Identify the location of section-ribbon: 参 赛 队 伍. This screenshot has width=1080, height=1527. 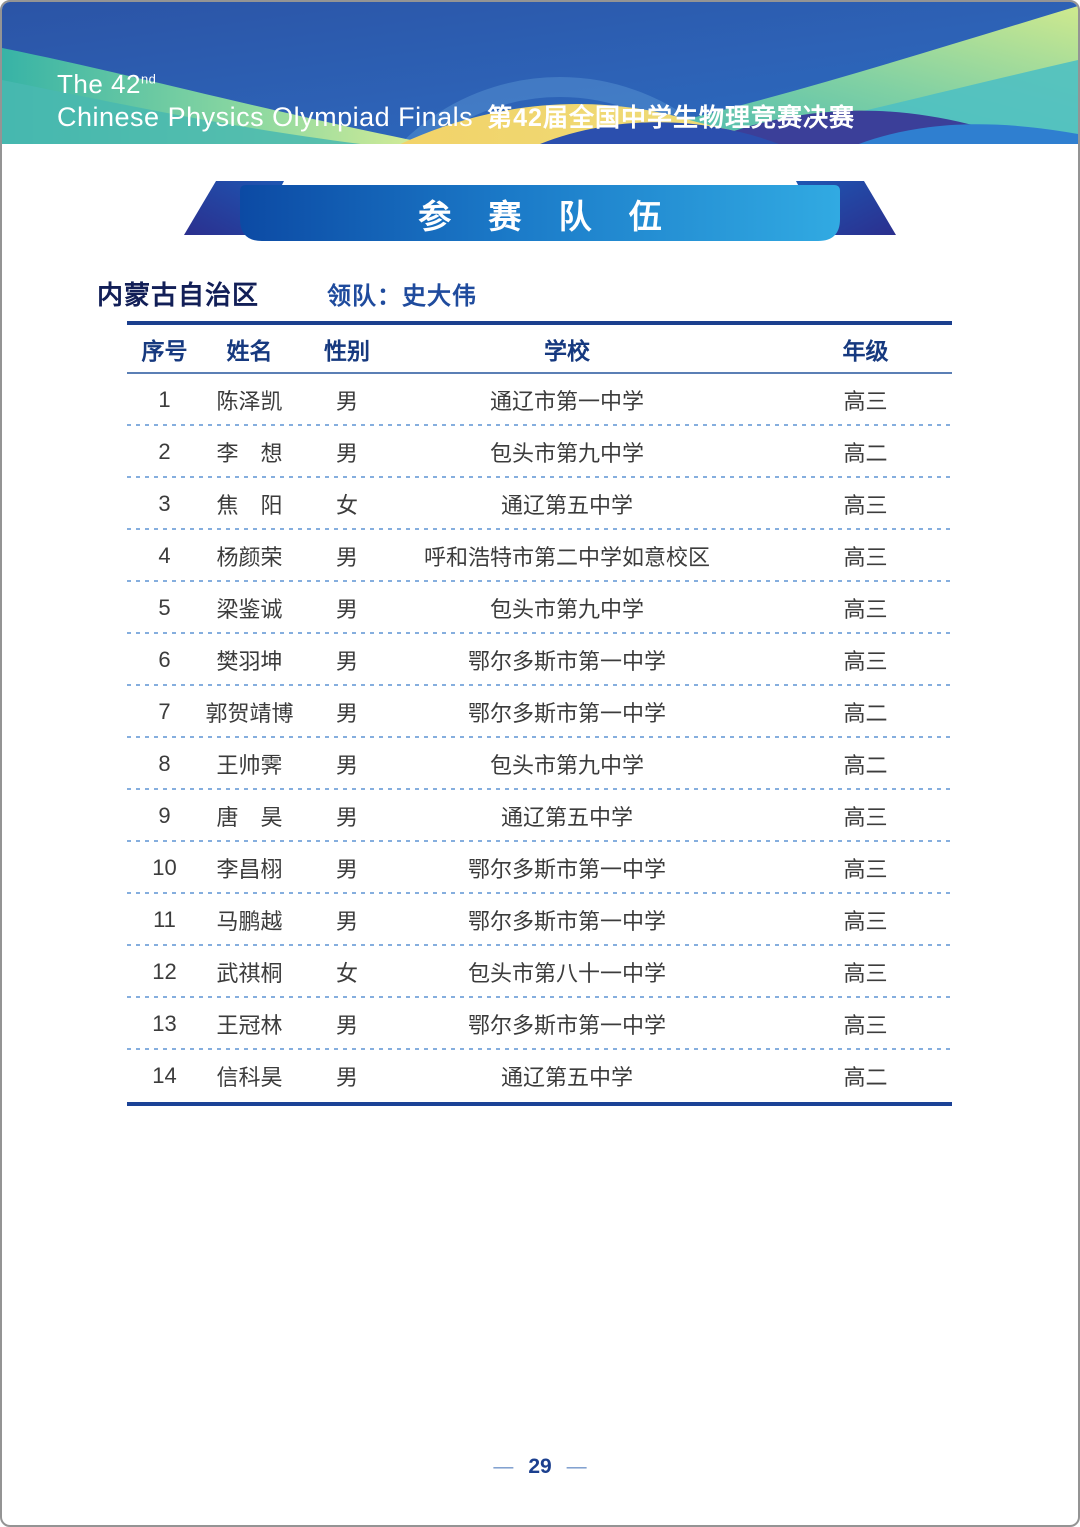
(540, 213).